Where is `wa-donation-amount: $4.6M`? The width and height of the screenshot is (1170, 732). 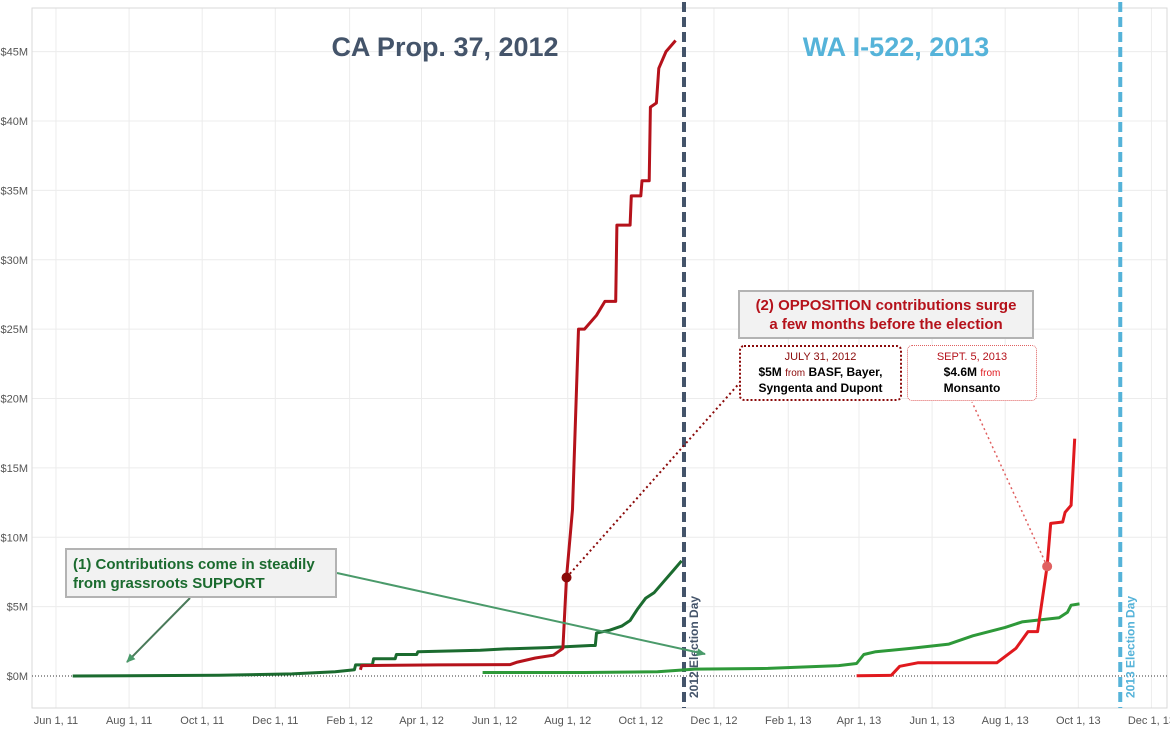 wa-donation-amount: $4.6M is located at coordinates (960, 372).